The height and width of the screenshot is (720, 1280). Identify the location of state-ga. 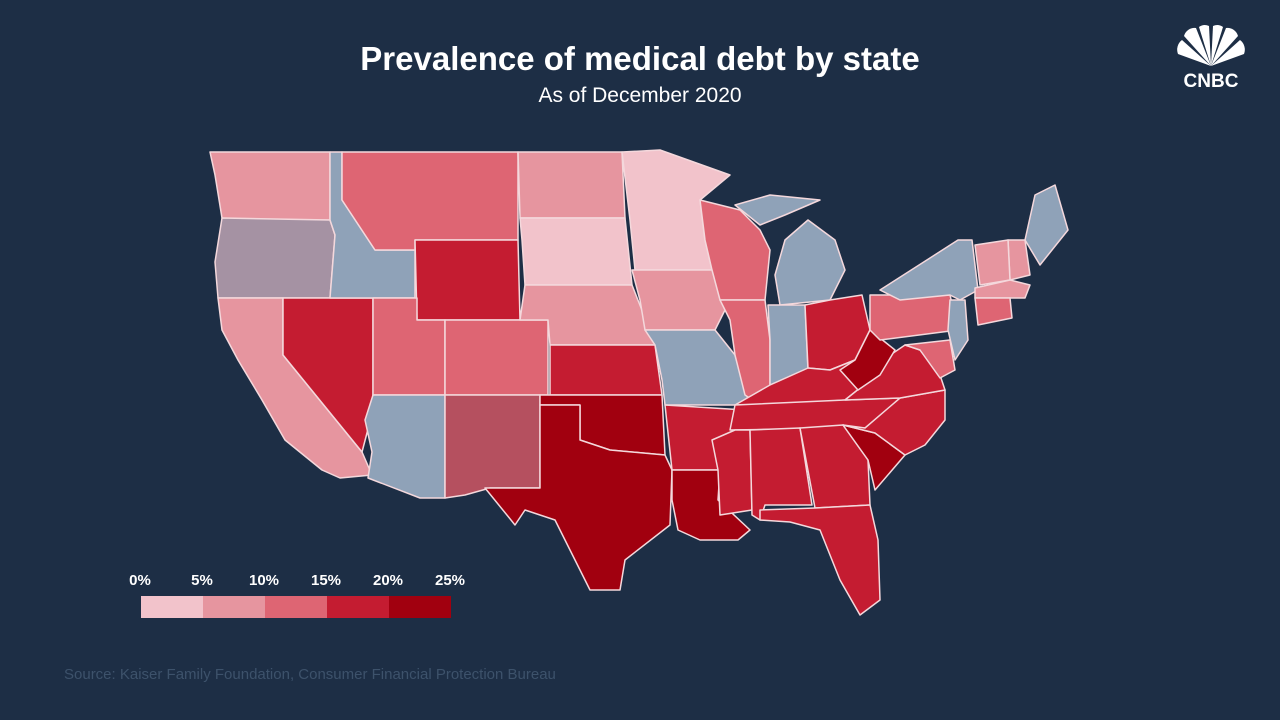
(835, 466).